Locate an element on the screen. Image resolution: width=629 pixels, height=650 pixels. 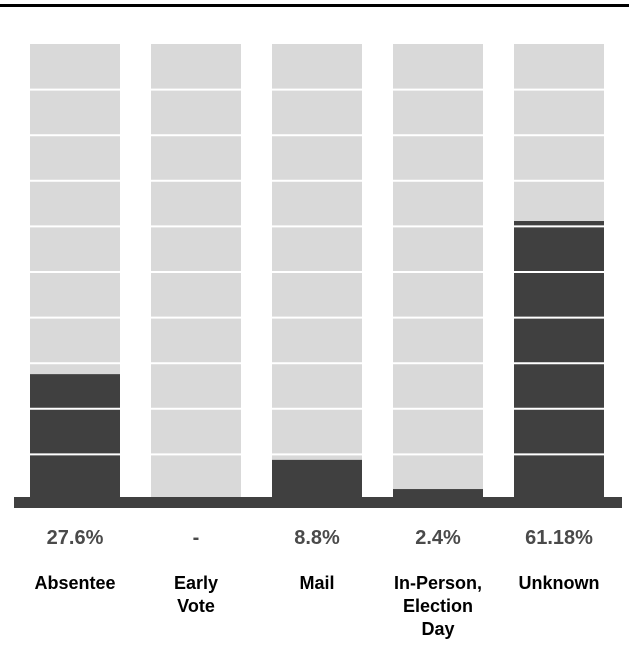
value-label-in-person-election-day: 2.4% is located at coordinates (438, 538).